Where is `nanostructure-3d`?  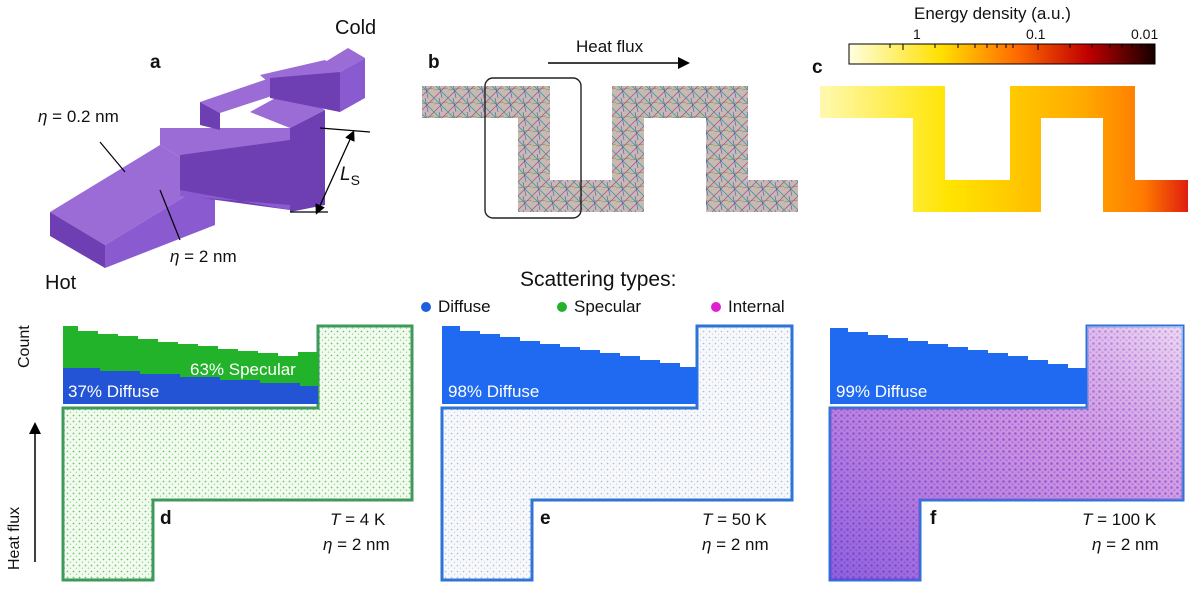 nanostructure-3d is located at coordinates (207, 158).